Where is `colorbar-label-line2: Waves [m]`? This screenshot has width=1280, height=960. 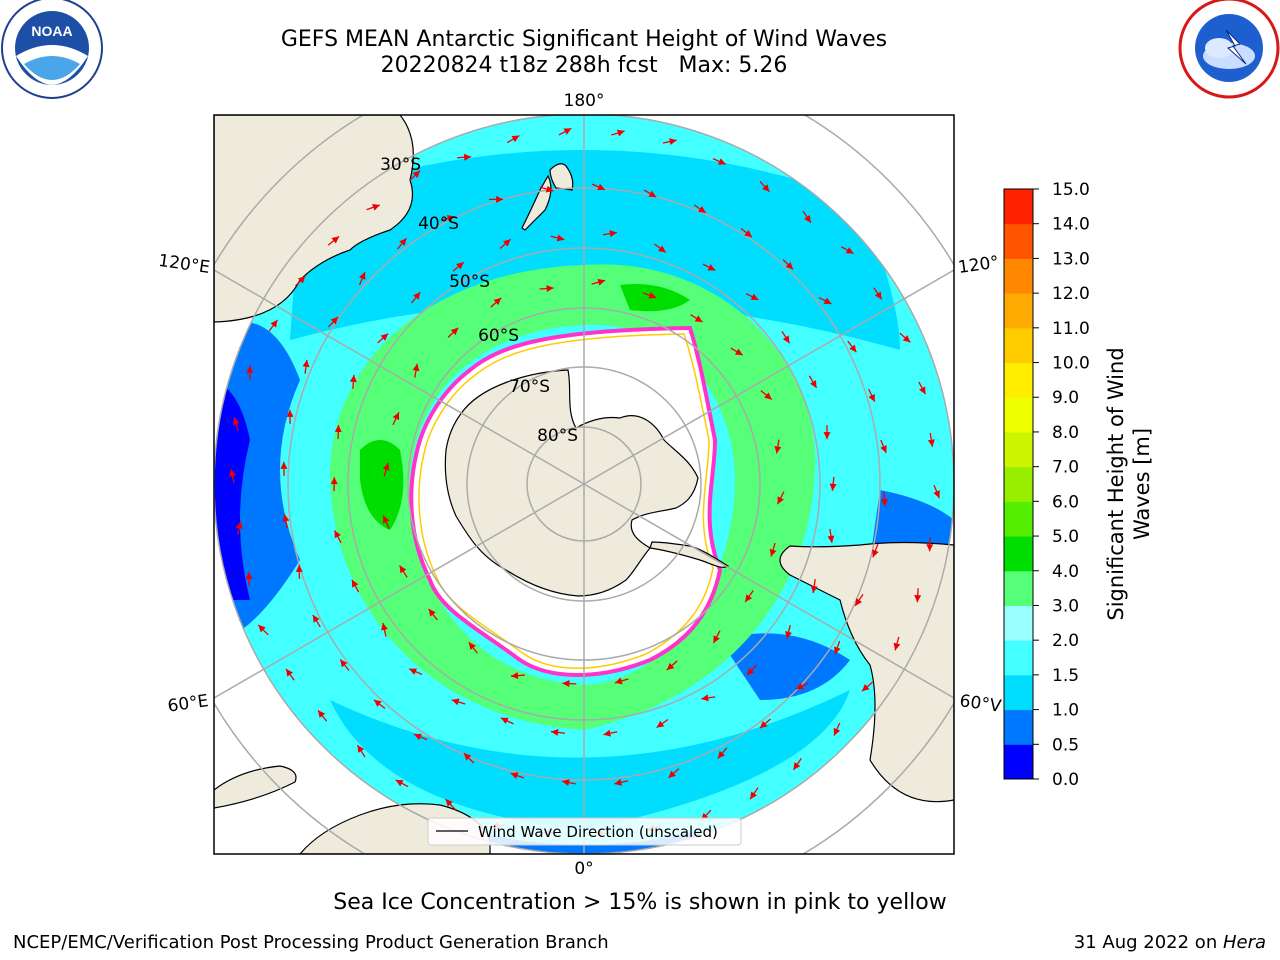
colorbar-label-line2: Waves [m] is located at coordinates (1142, 484).